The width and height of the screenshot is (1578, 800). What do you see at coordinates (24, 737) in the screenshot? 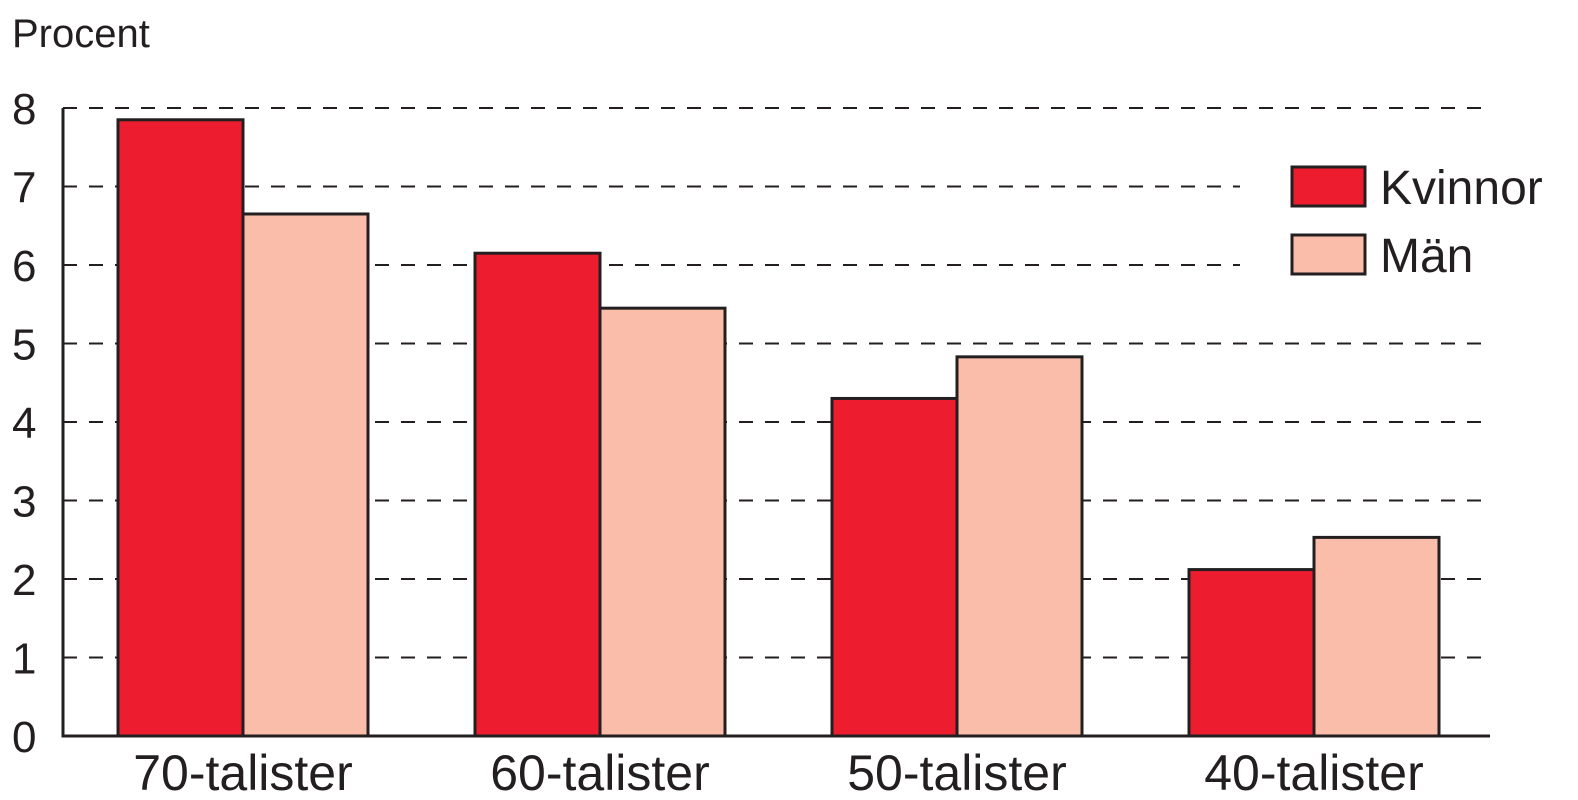
I see `y-tick-label-0: 0` at bounding box center [24, 737].